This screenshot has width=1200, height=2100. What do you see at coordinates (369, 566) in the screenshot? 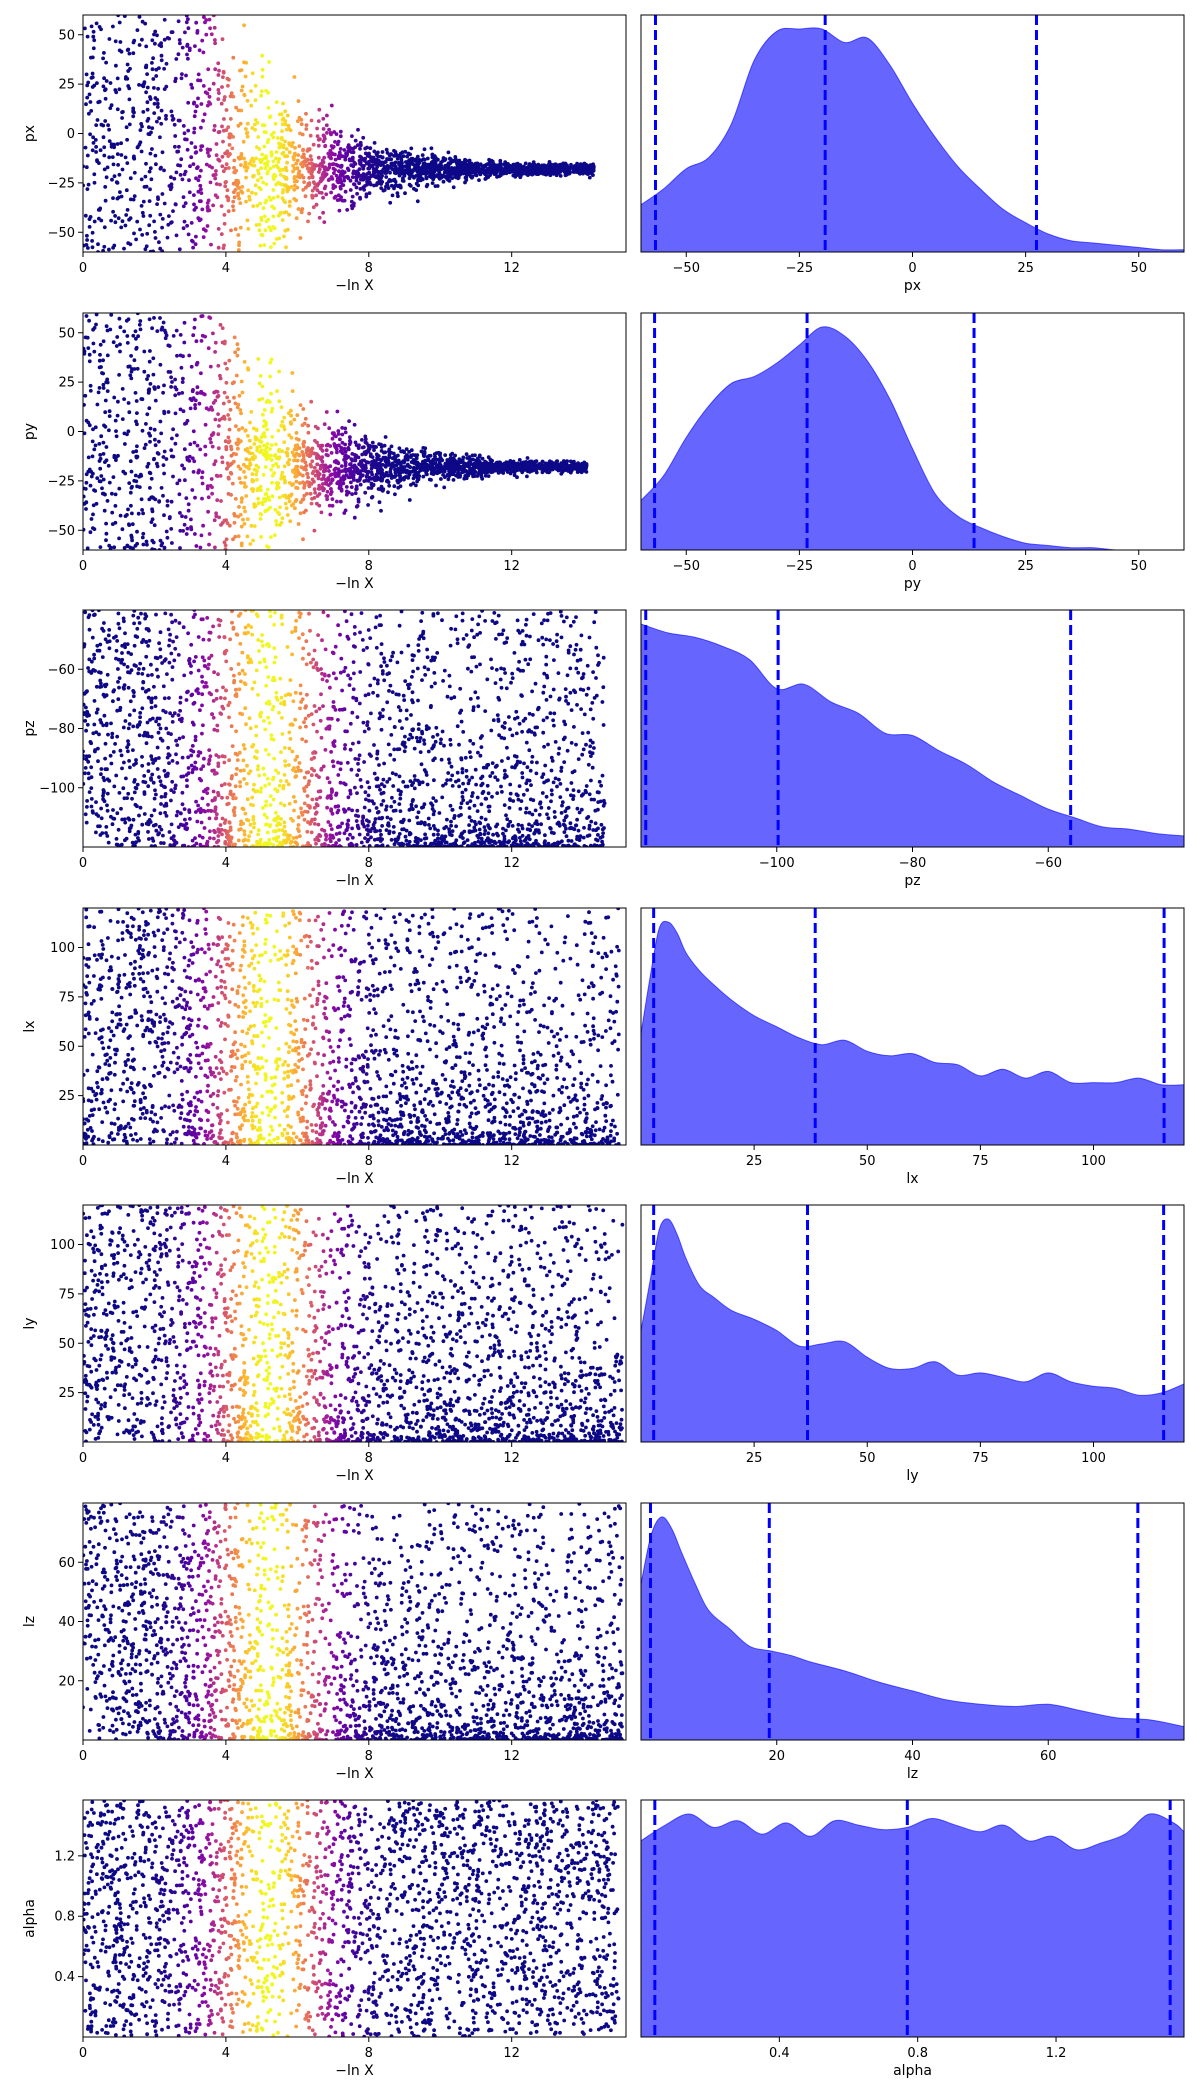
I see `x-tick-label: 8` at bounding box center [369, 566].